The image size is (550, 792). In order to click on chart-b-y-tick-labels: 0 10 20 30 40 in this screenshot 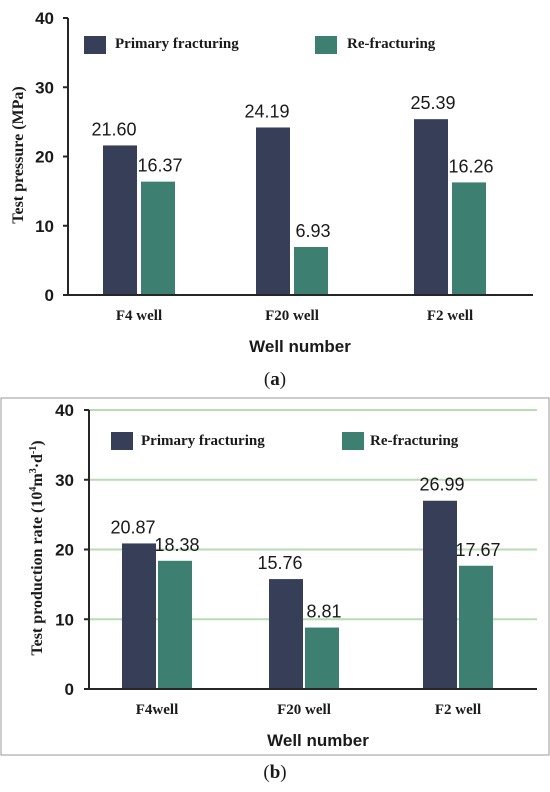, I will do `click(64, 550)`.